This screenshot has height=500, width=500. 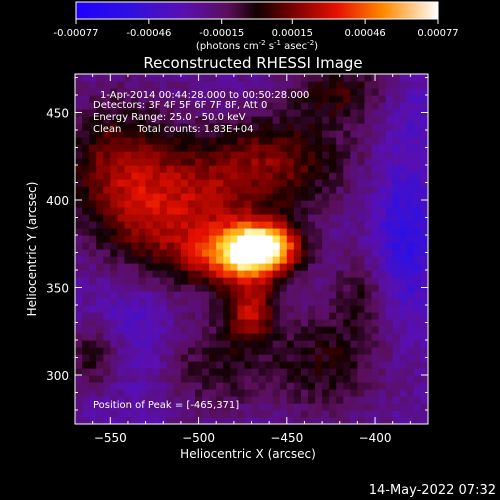 What do you see at coordinates (198, 438) in the screenshot?
I see `x-tick-label: −500` at bounding box center [198, 438].